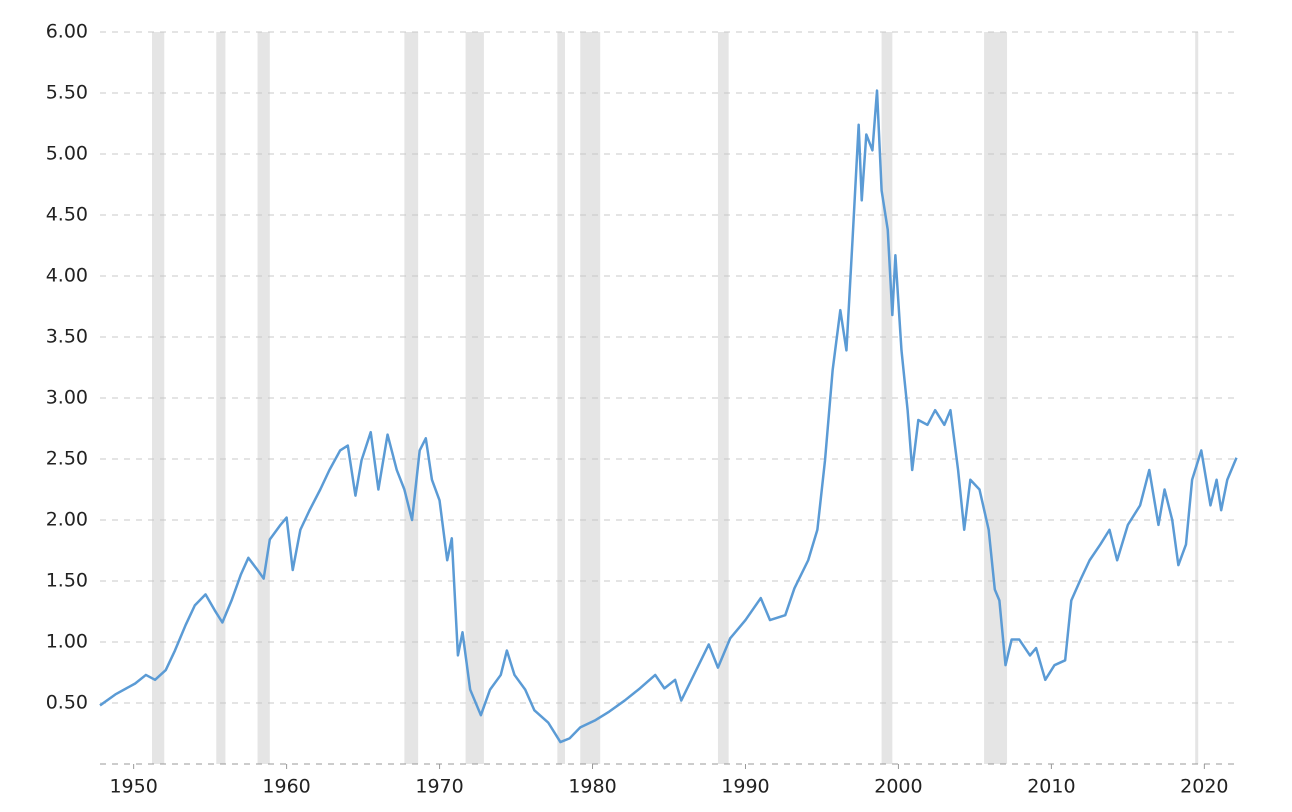 The height and width of the screenshot is (812, 1292). Describe the element at coordinates (1204, 787) in the screenshot. I see `x-tick-label: 2020` at that location.